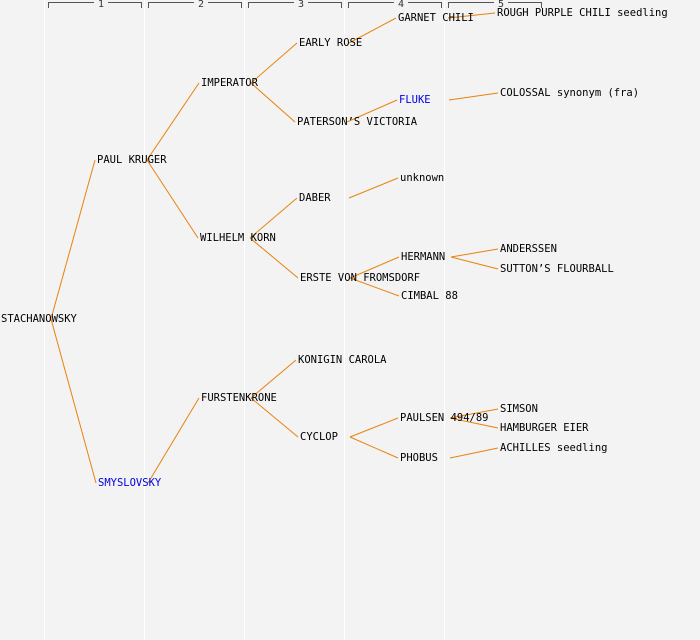 The image size is (700, 640). I want to click on edge-stachanowsky-smyslovsky, so click(73, 401).